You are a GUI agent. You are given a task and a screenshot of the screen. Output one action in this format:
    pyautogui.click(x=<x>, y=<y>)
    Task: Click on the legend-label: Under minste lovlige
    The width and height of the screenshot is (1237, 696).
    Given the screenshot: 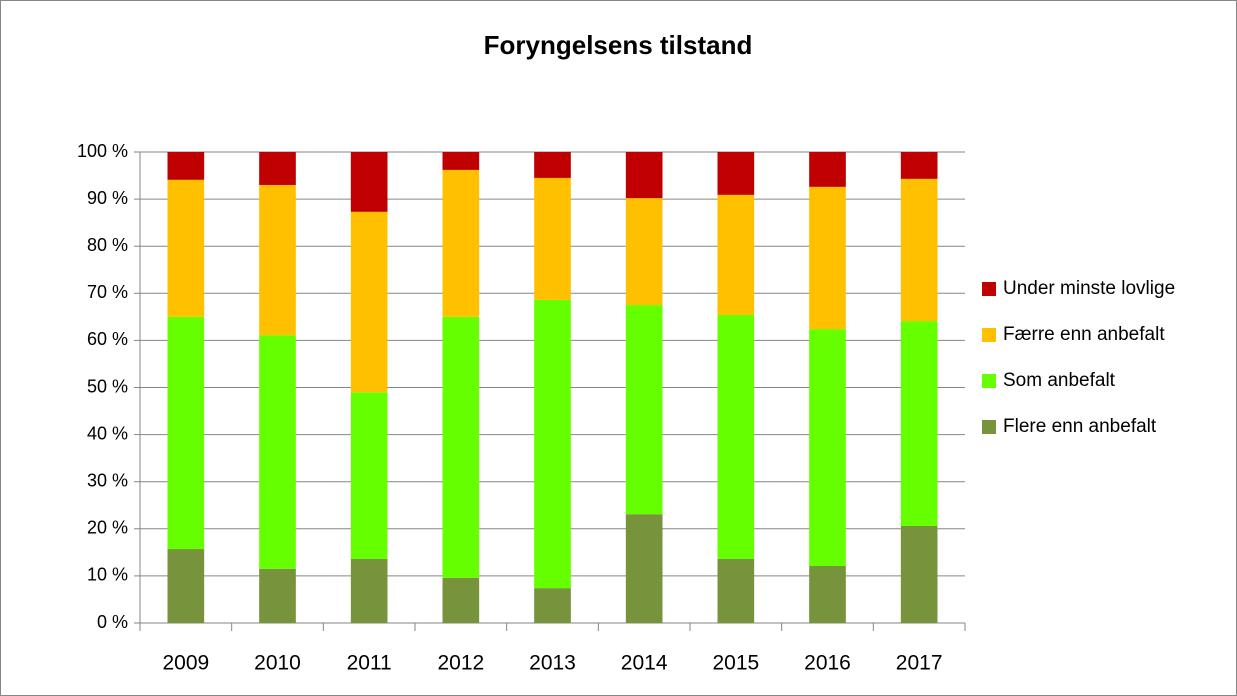 What is the action you would take?
    pyautogui.click(x=1089, y=288)
    